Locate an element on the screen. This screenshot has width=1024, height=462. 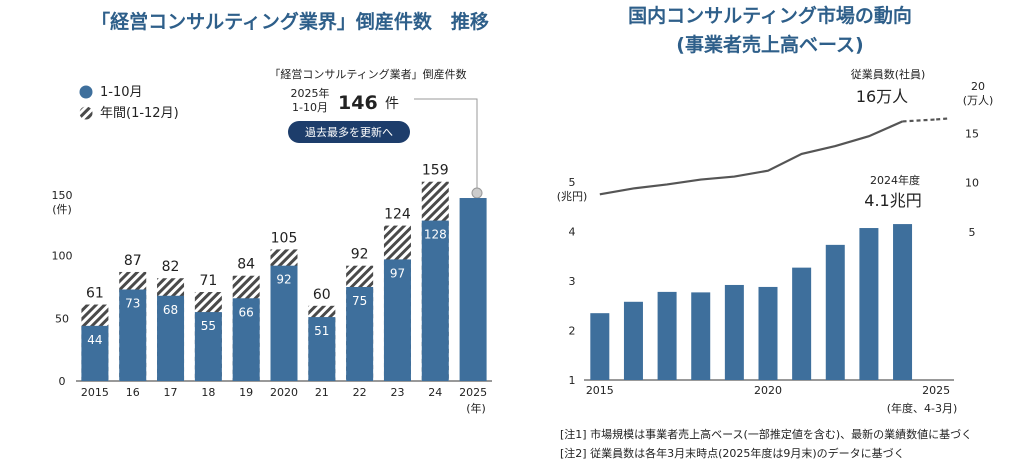
label-jan-oct-2015: 44 is located at coordinates (94, 340).